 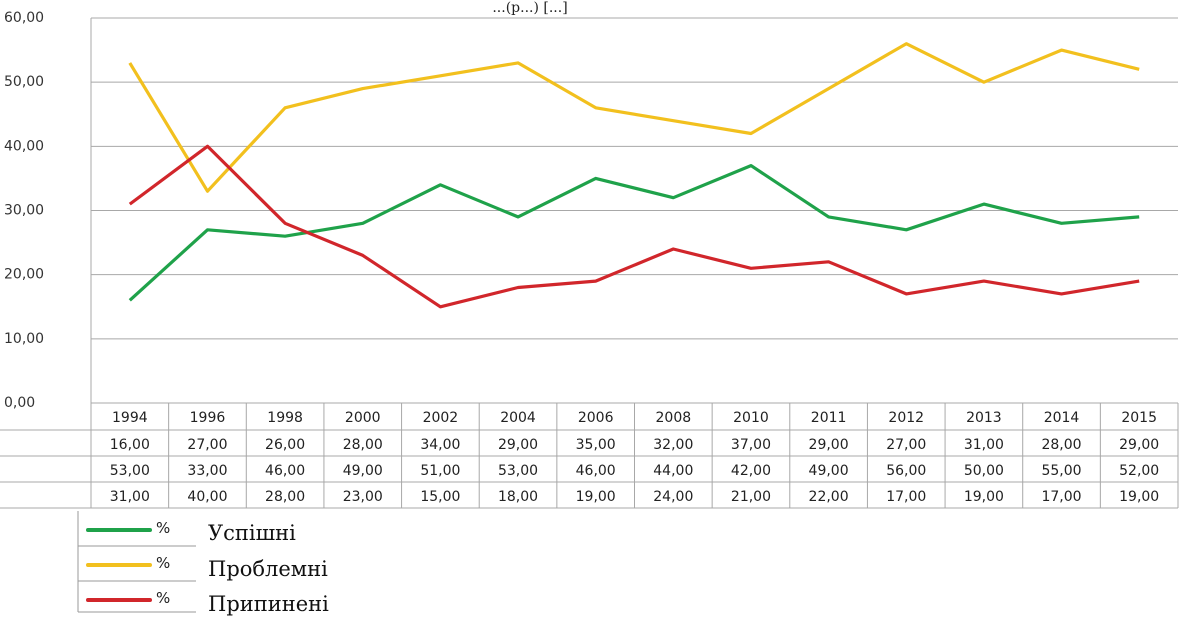 I want to click on data-label: 26,00, so click(x=285, y=445).